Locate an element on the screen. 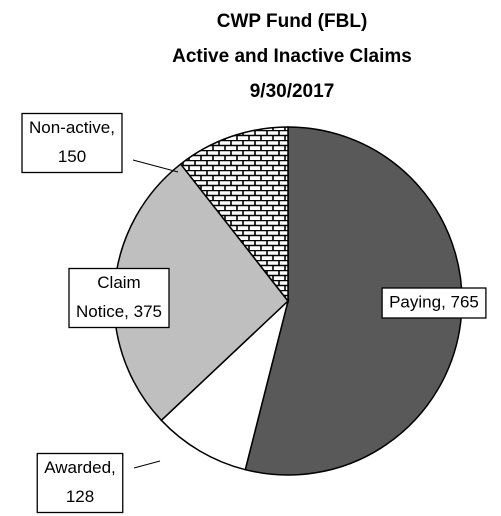 The height and width of the screenshot is (516, 501). data-label-text: Non-active, is located at coordinates (72, 127).